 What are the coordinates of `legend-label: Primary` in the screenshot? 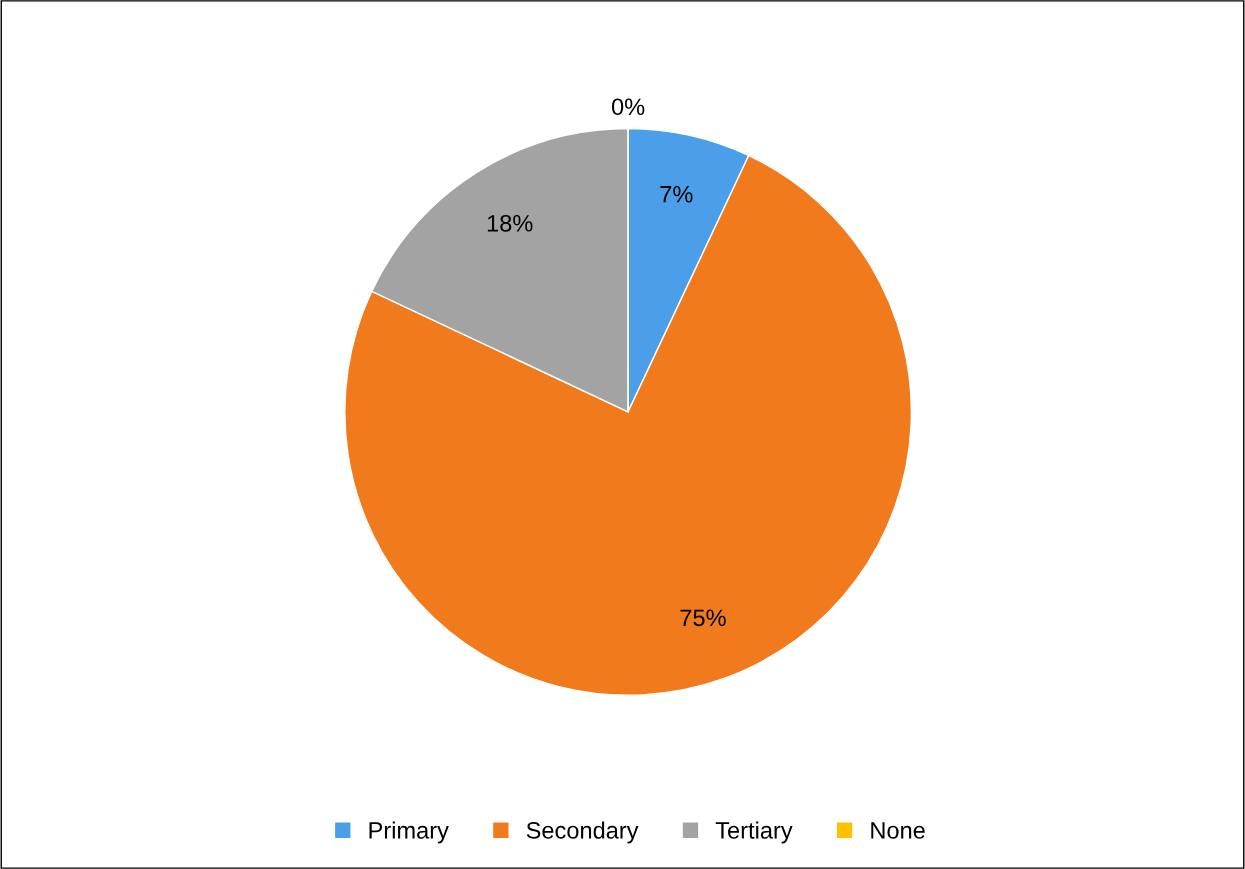 It's located at (409, 832).